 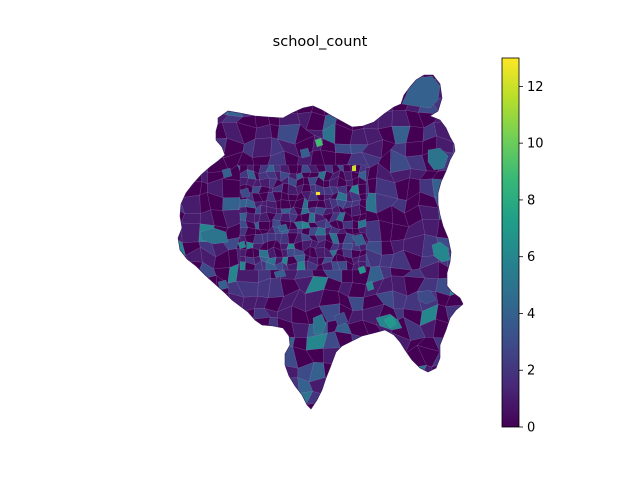 What do you see at coordinates (531, 314) in the screenshot?
I see `colorbar-tick-label: 4` at bounding box center [531, 314].